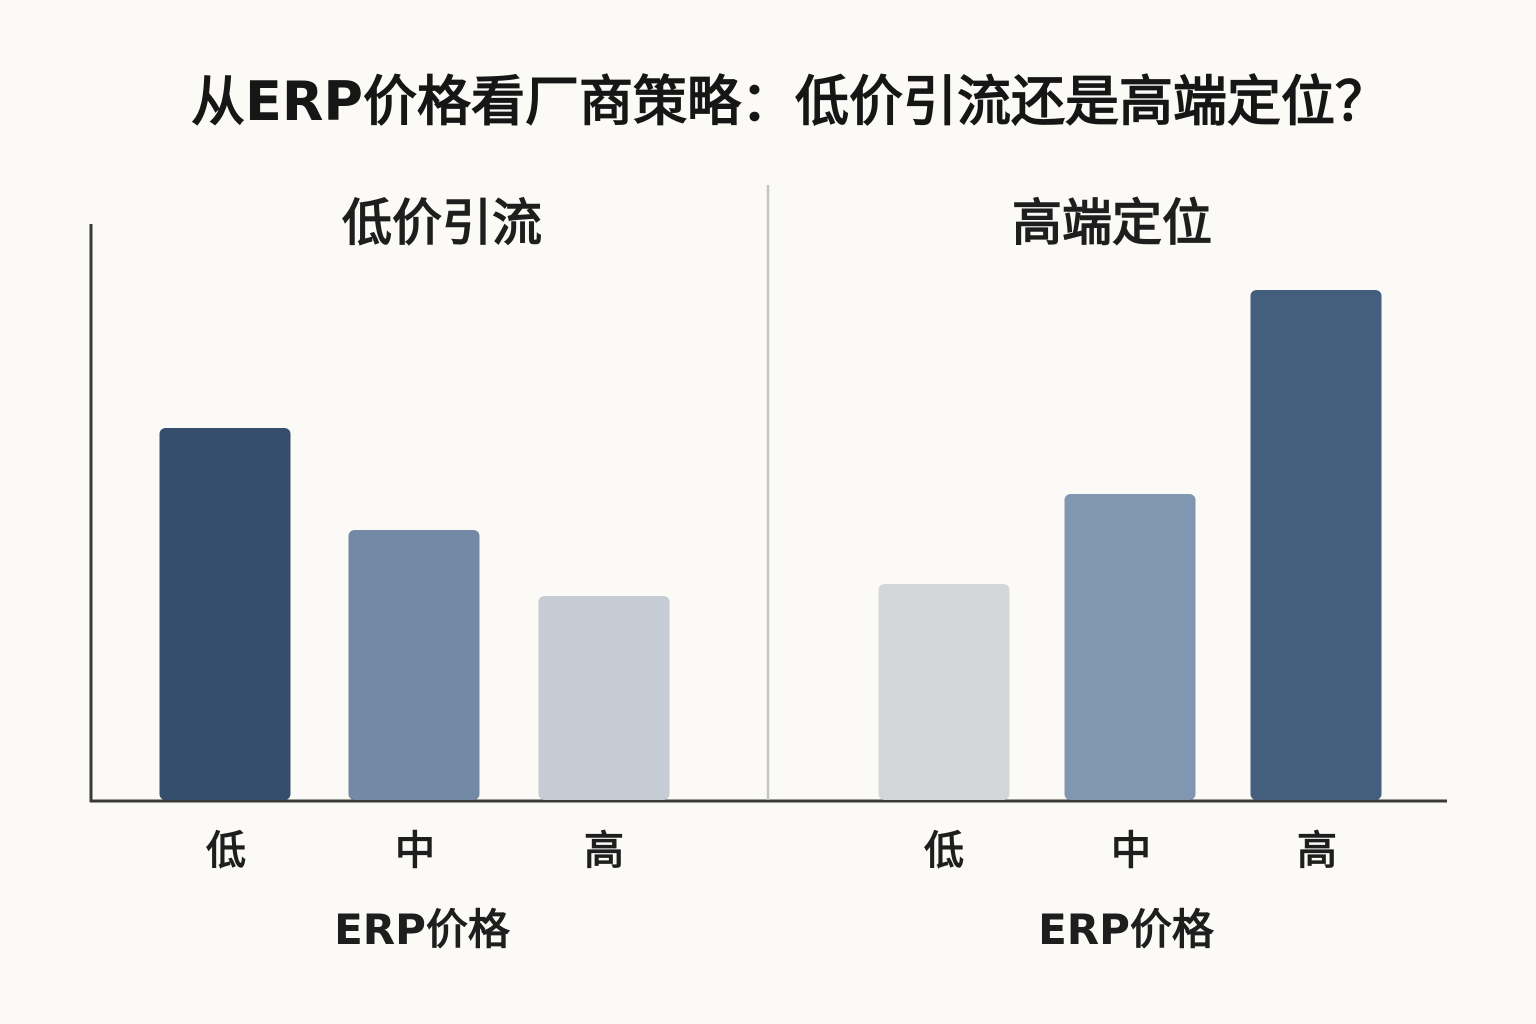 Image resolution: width=1536 pixels, height=1024 pixels. What do you see at coordinates (790, 101) in the screenshot?
I see `chart-title: 从ERP价格看厂商策略：低价引流还是高端定位？` at bounding box center [790, 101].